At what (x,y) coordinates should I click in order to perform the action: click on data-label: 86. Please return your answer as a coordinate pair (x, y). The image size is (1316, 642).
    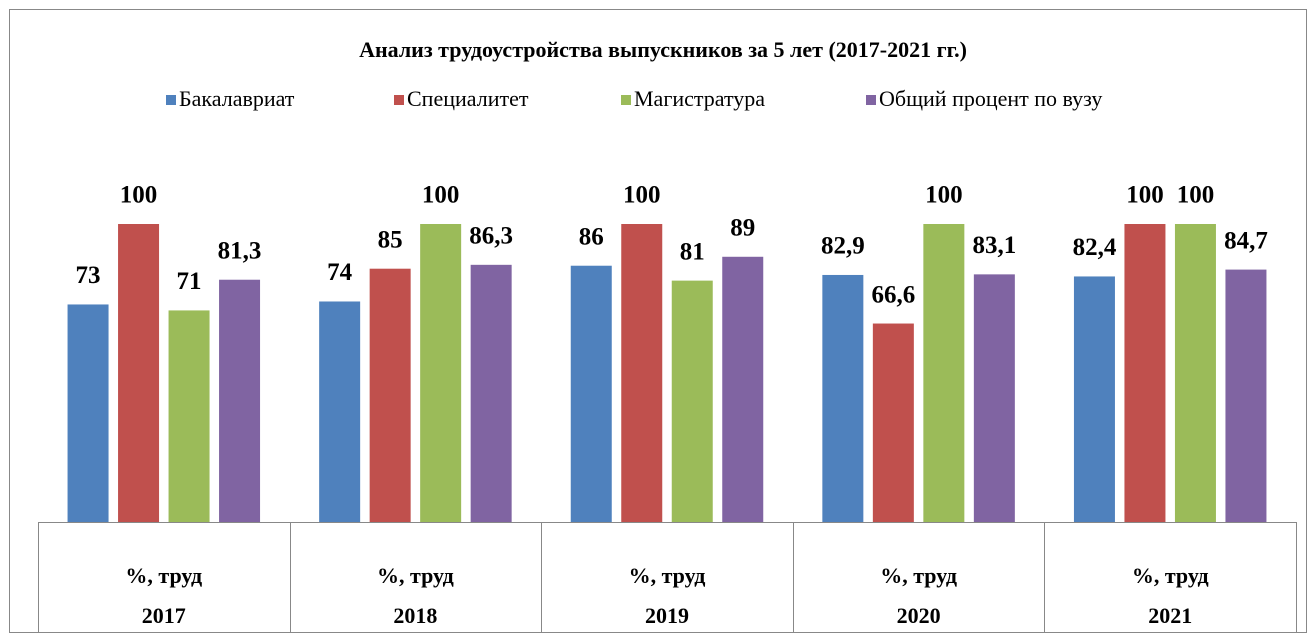
    Looking at the image, I should click on (591, 236).